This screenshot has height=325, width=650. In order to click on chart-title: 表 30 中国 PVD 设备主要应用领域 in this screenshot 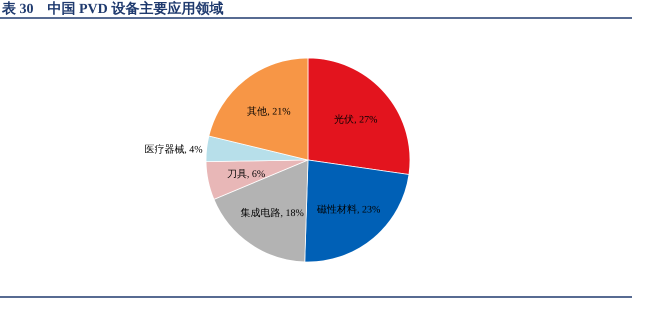, I will do `click(112, 8)`.